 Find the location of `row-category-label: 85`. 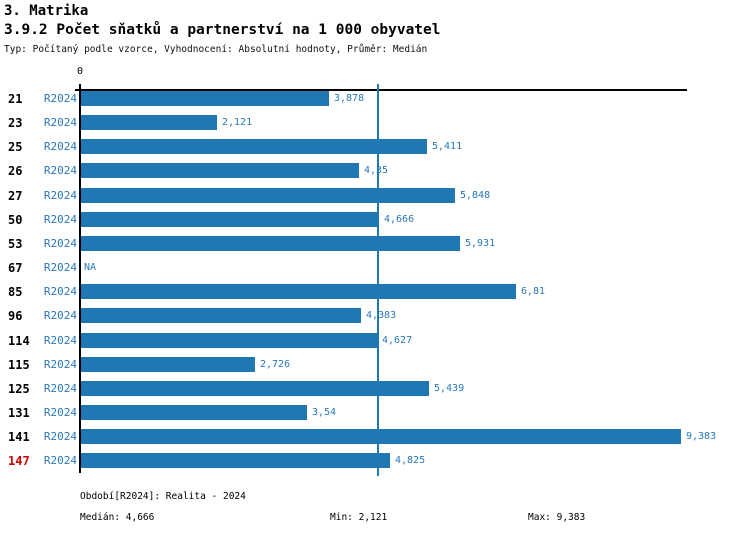

row-category-label: 85 is located at coordinates (15, 291).